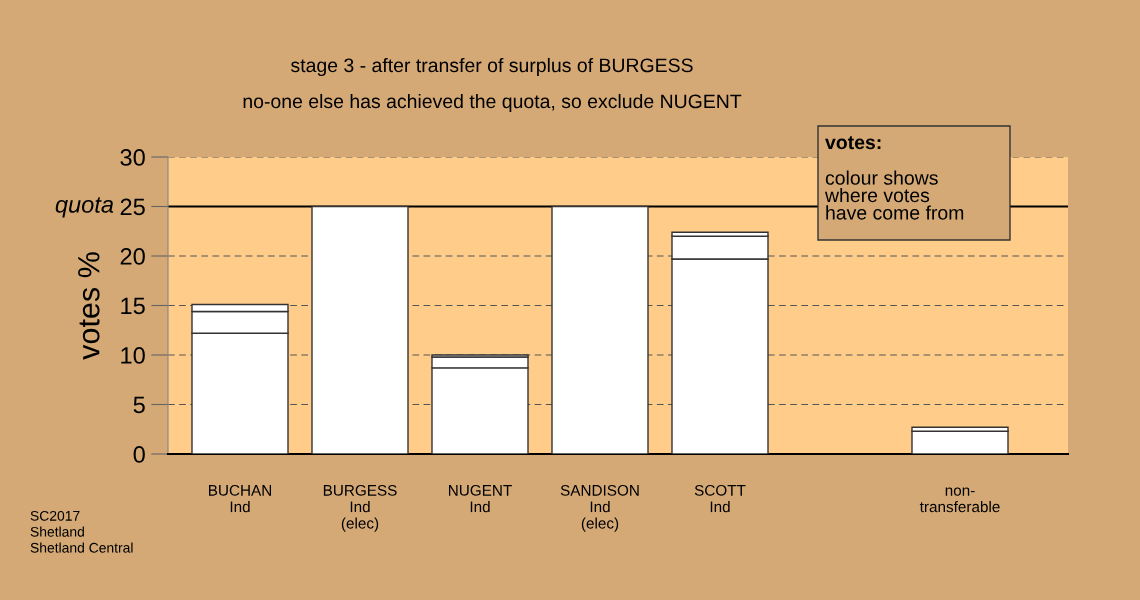 This screenshot has height=600, width=1140. I want to click on y-tick-label: 5, so click(139, 405).